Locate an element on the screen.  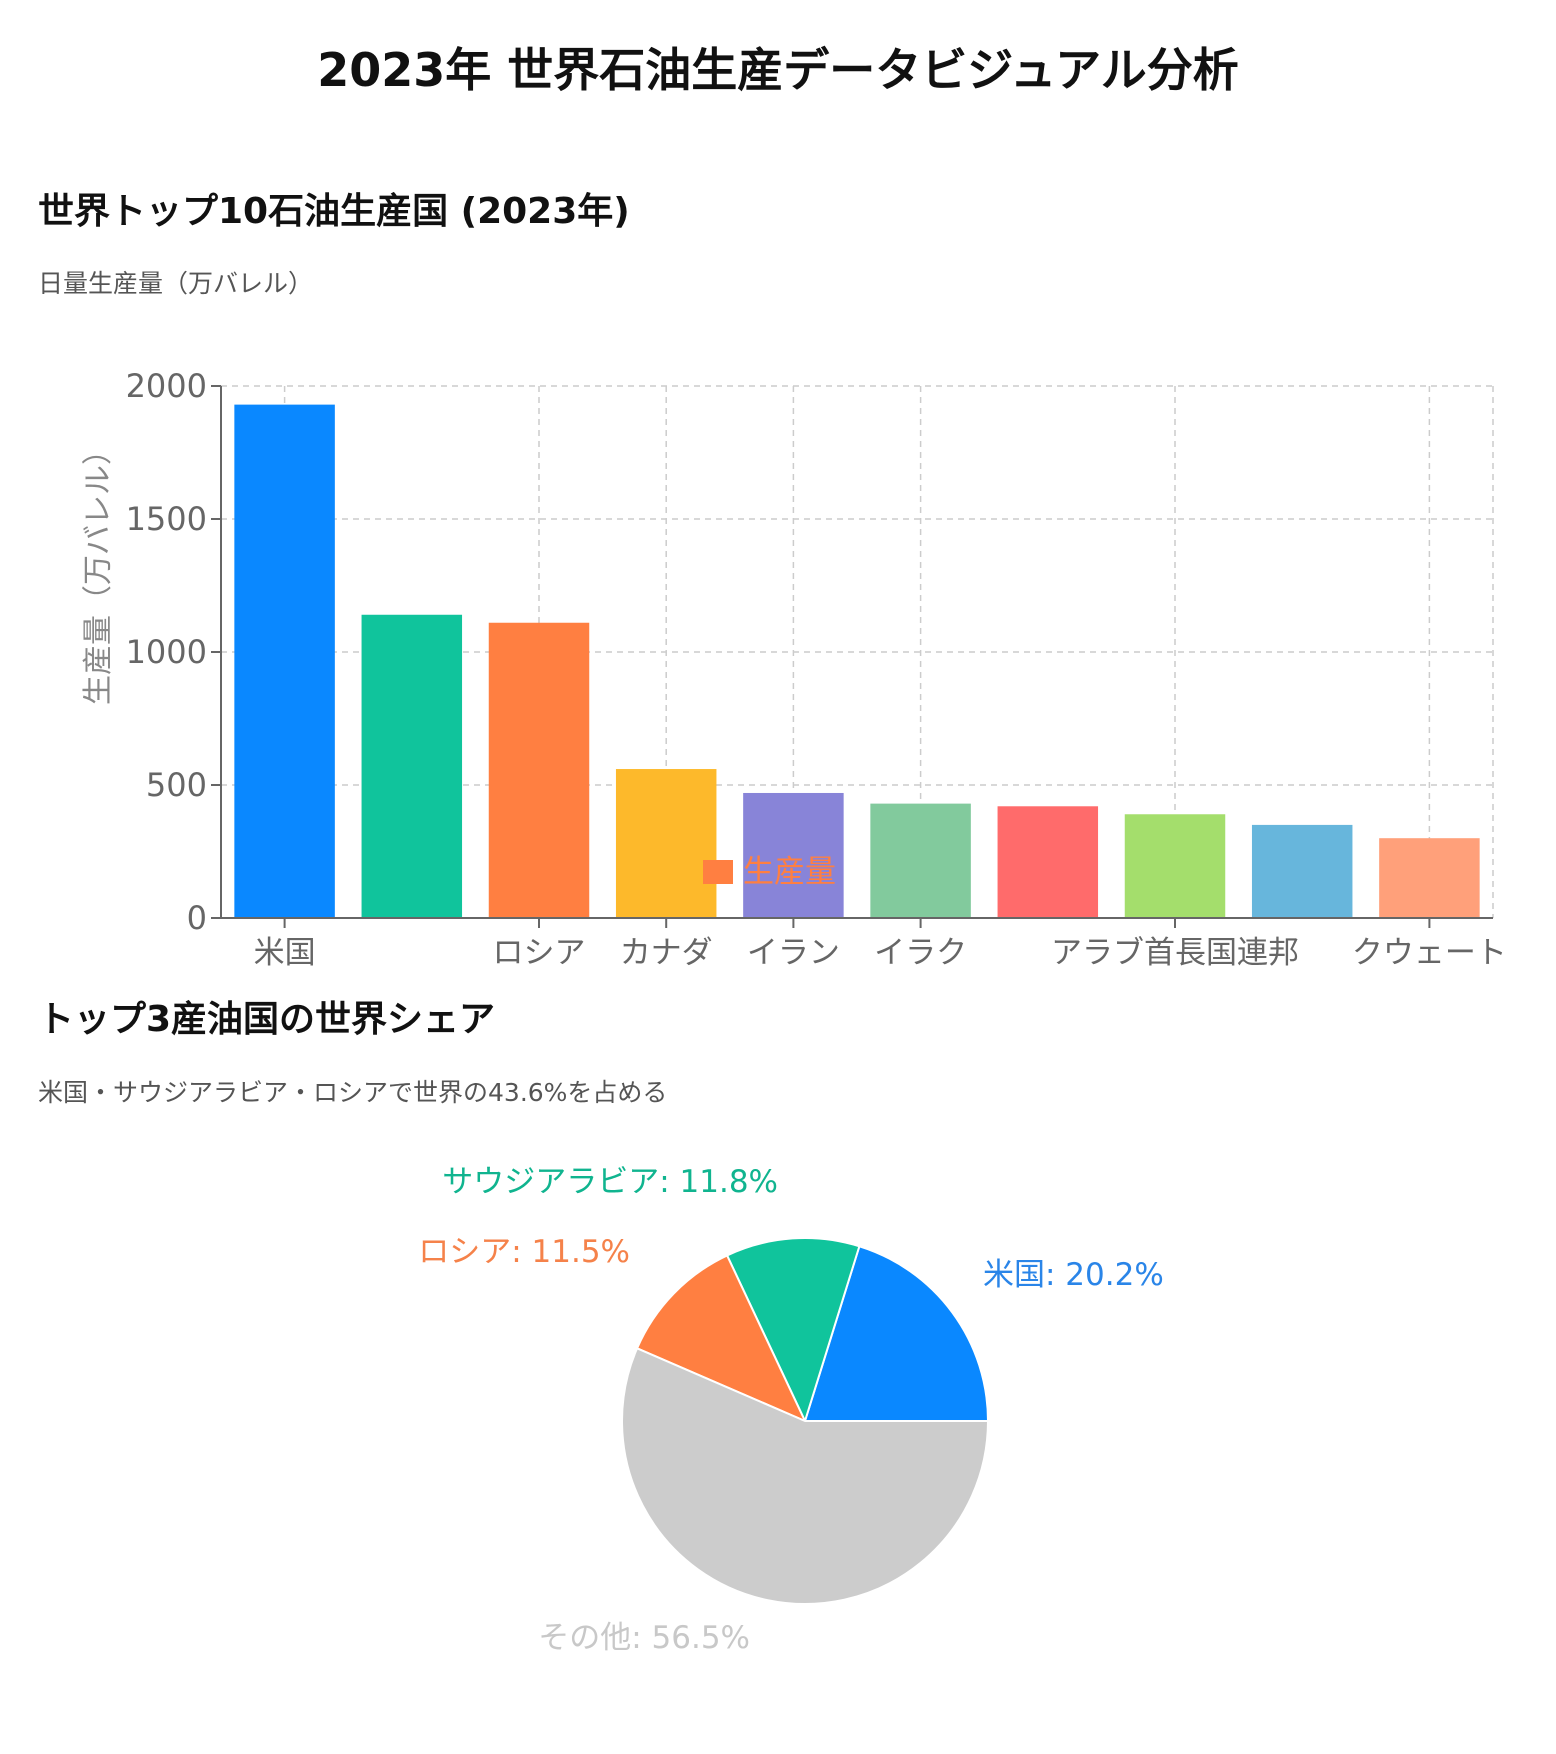
y-tick-label: 0 is located at coordinates (197, 918).